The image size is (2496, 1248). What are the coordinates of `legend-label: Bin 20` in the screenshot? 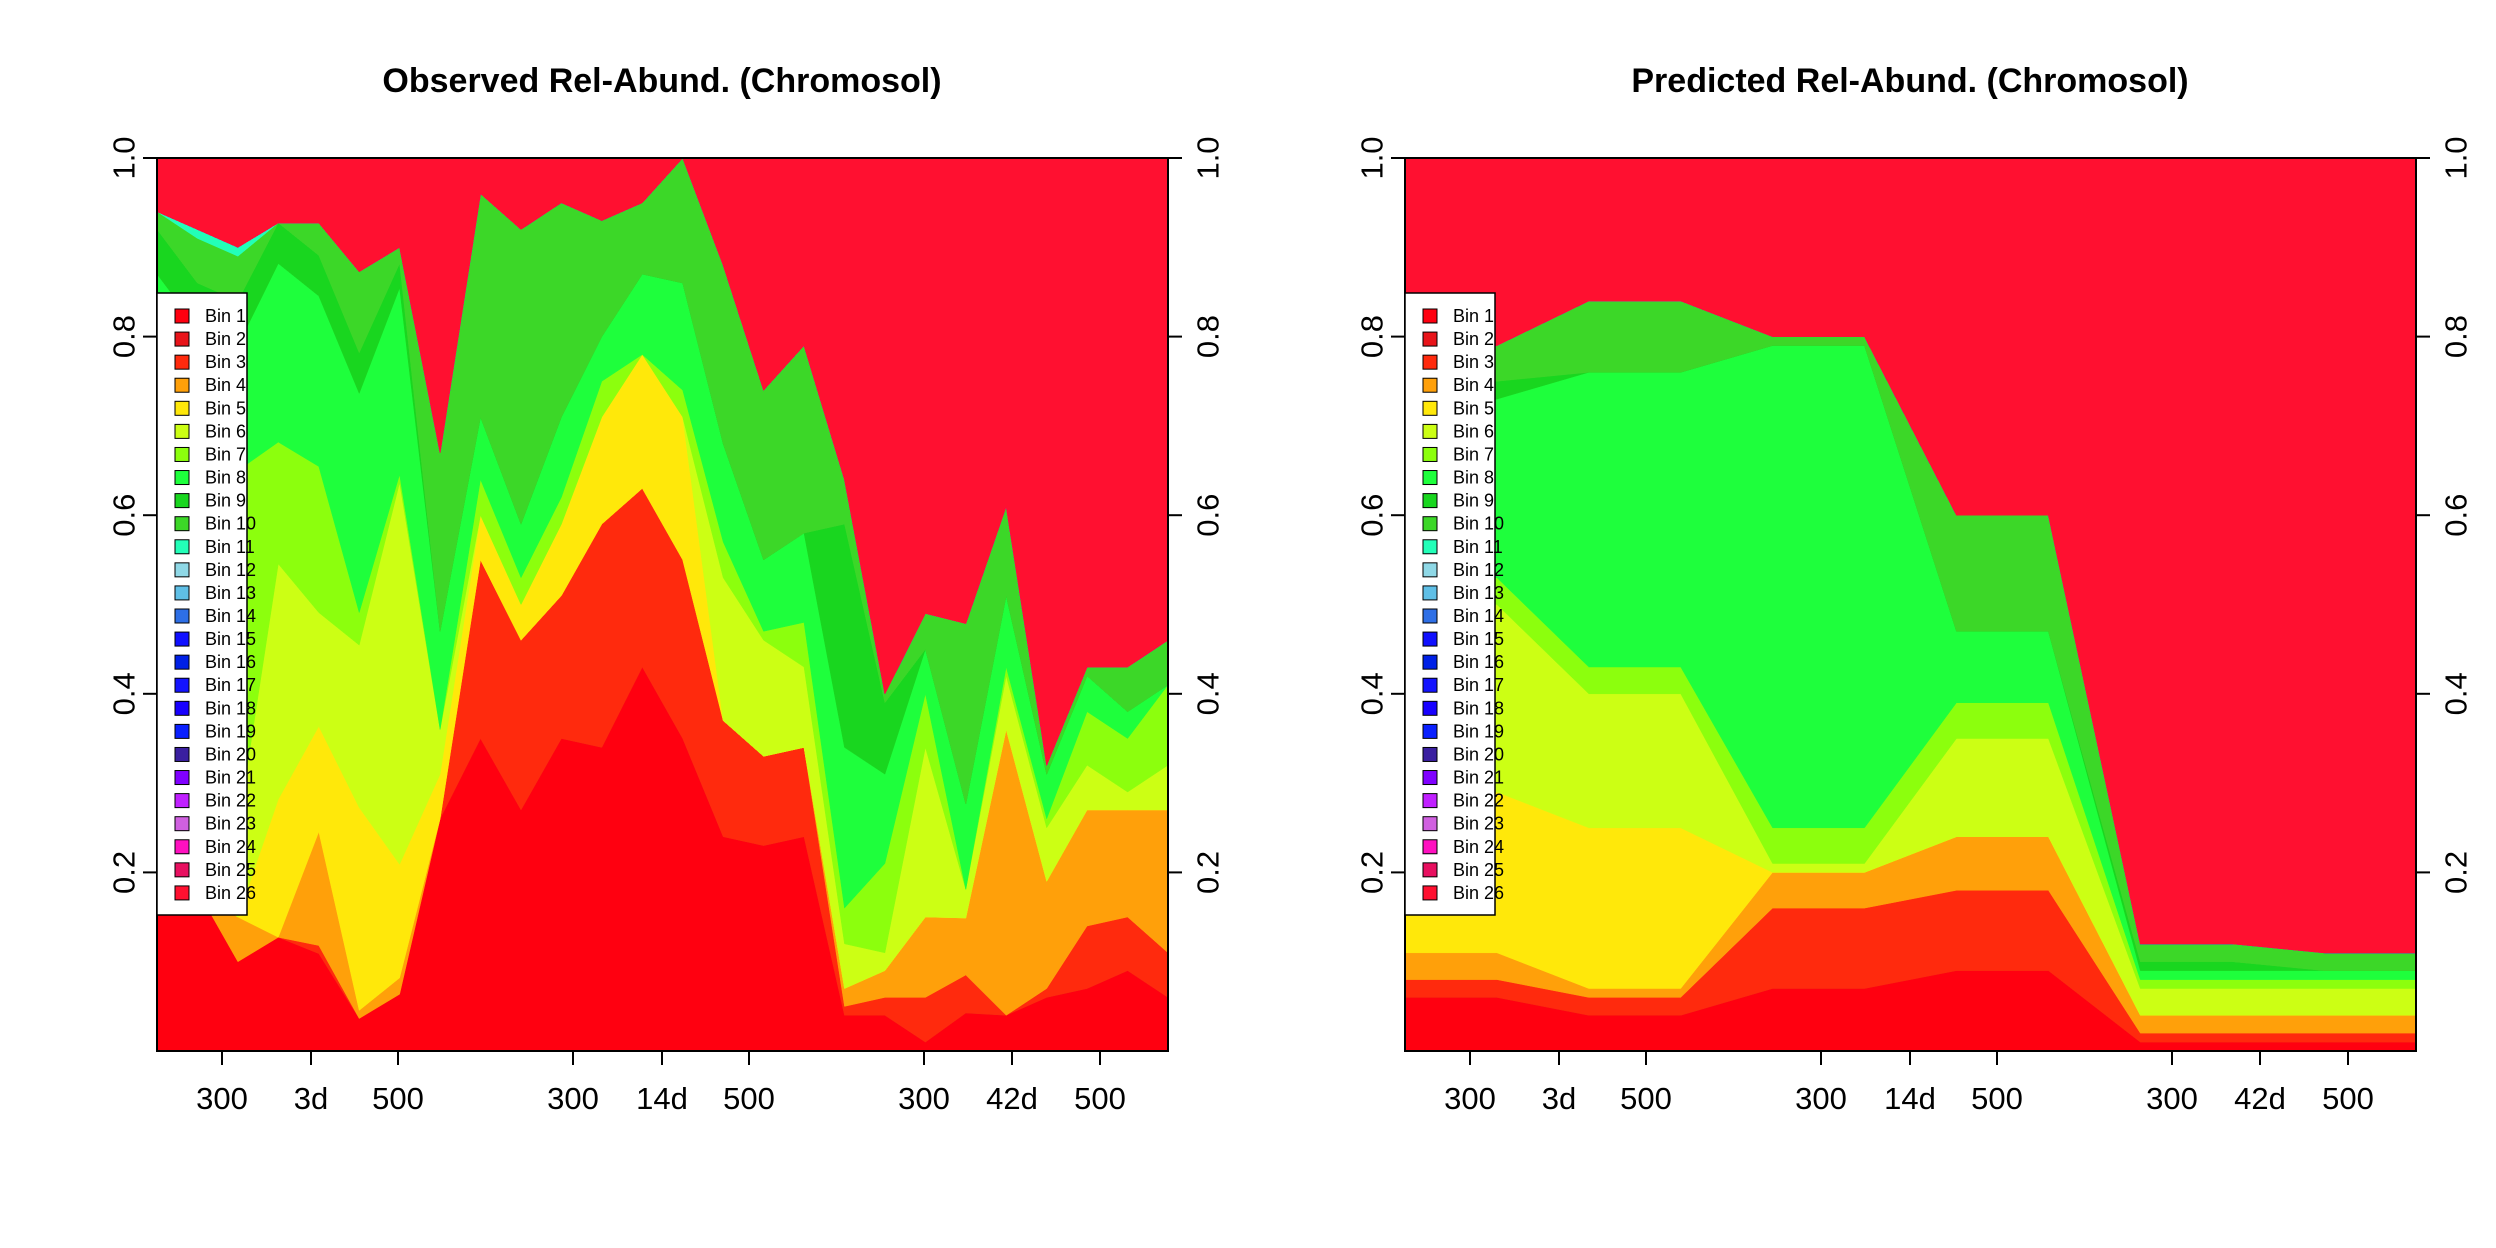 It's located at (1478, 754).